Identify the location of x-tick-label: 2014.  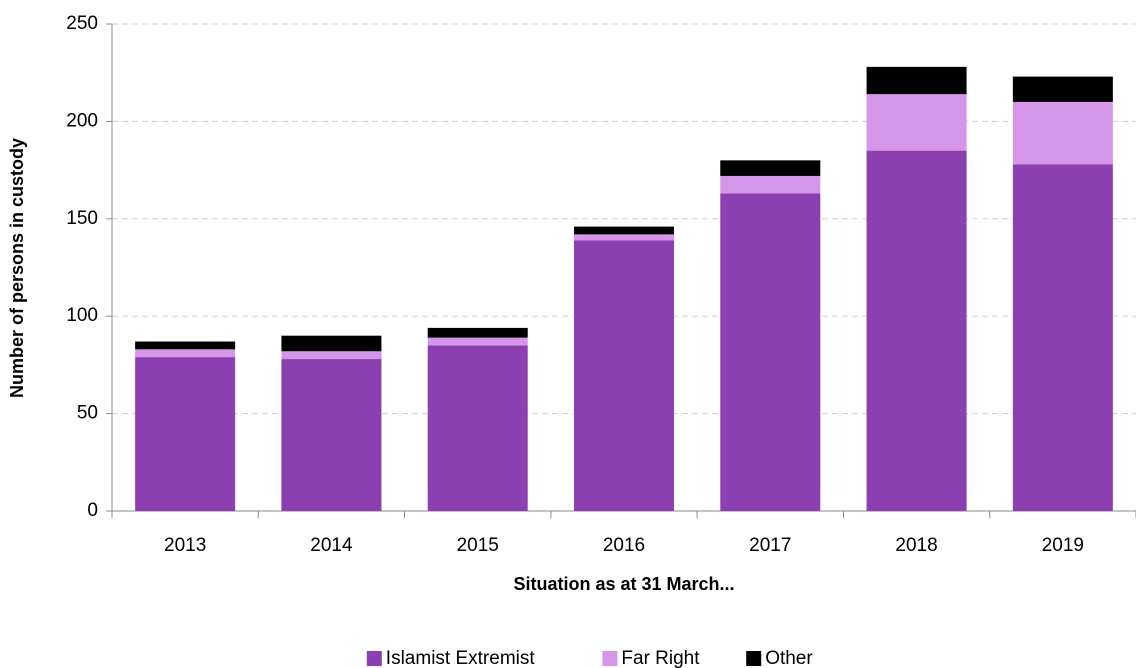
(331, 545).